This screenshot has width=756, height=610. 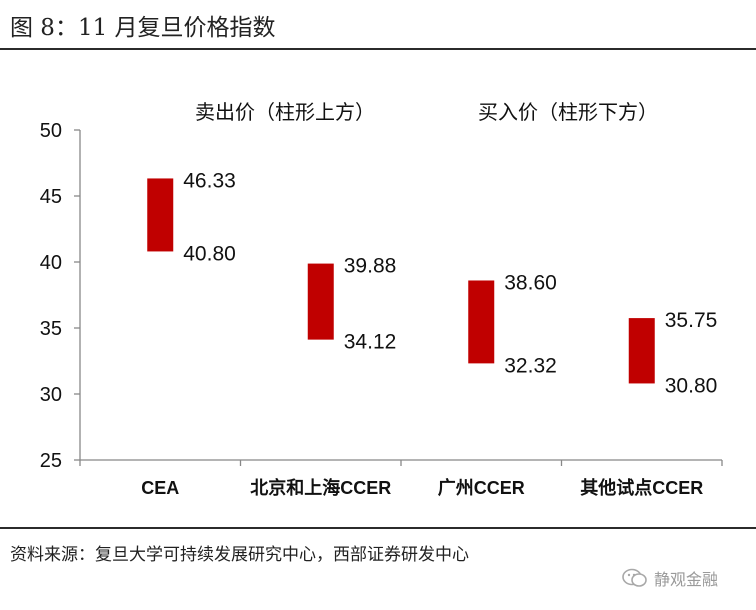 I want to click on legend: 卖出价（柱形上方） 买入价（柱形下方）, so click(x=426, y=112).